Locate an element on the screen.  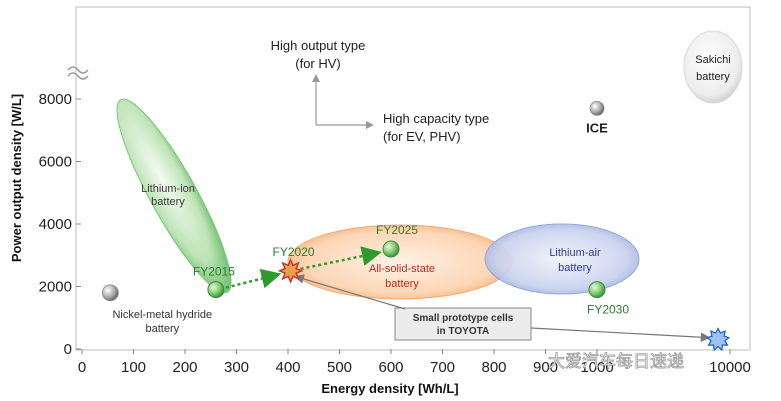
point-nickel-metal-hydride-battery-label-2: battery is located at coordinates (163, 329).